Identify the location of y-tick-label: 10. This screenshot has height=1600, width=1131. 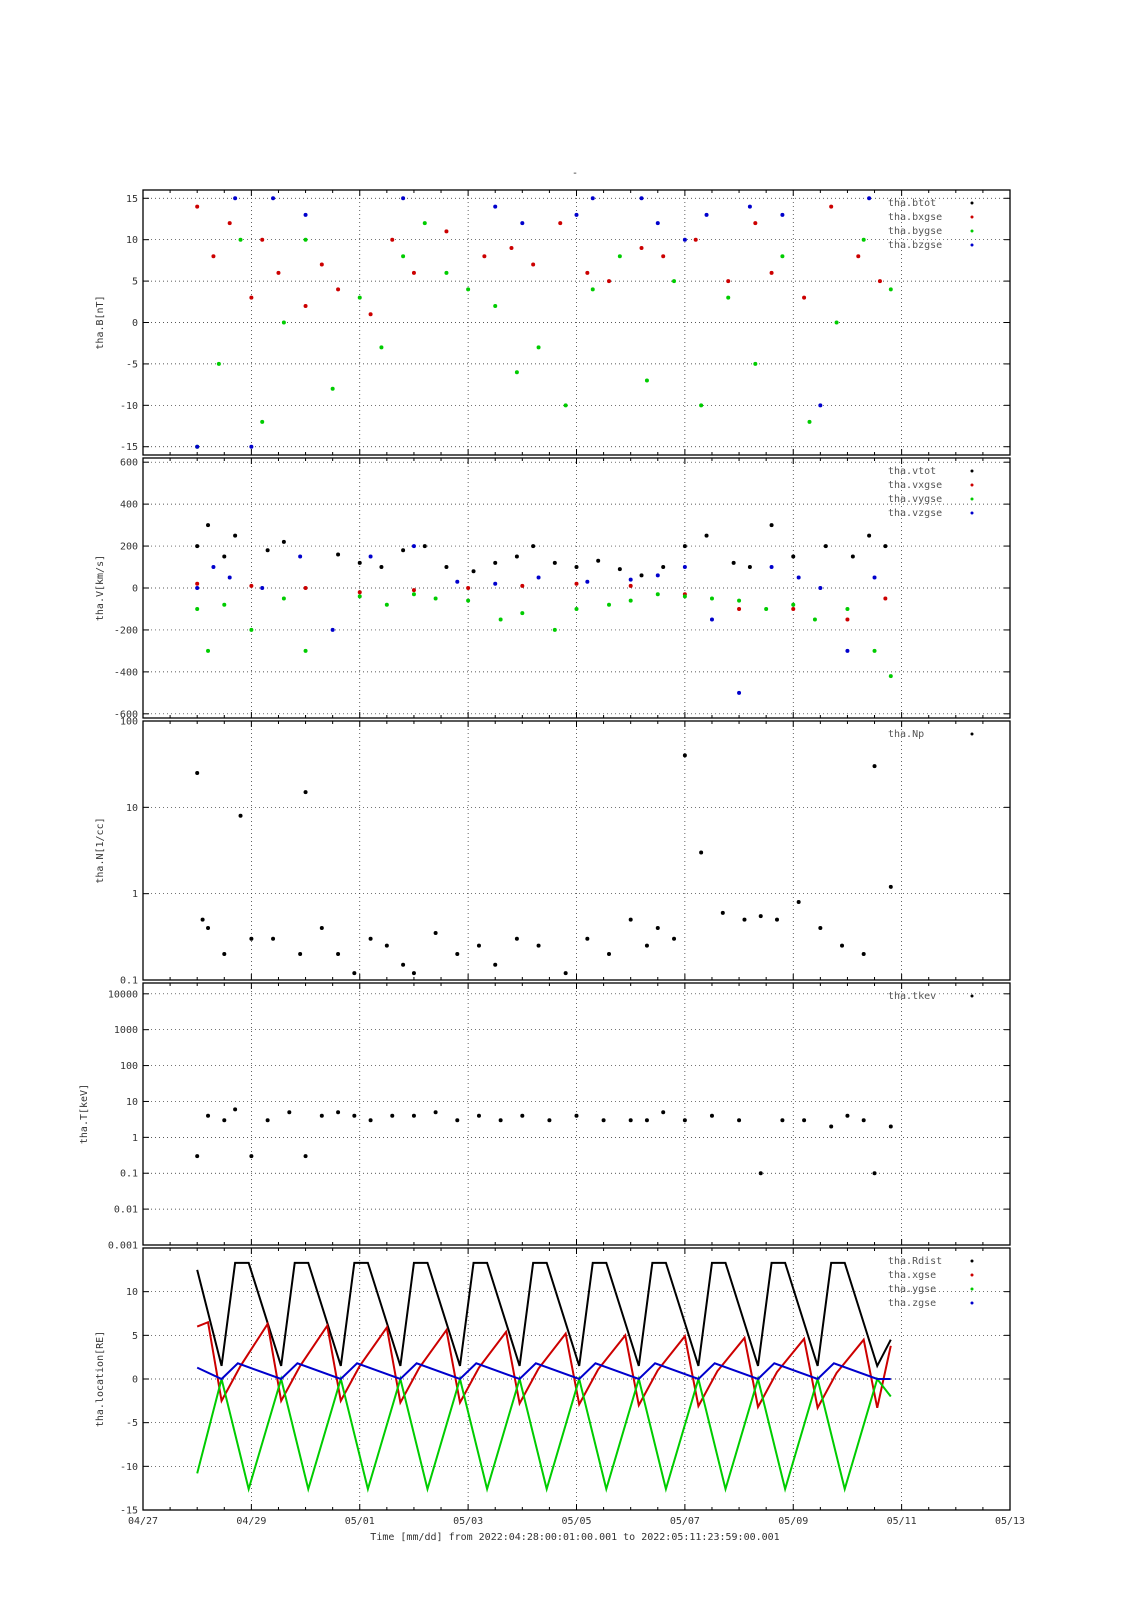
(132, 240).